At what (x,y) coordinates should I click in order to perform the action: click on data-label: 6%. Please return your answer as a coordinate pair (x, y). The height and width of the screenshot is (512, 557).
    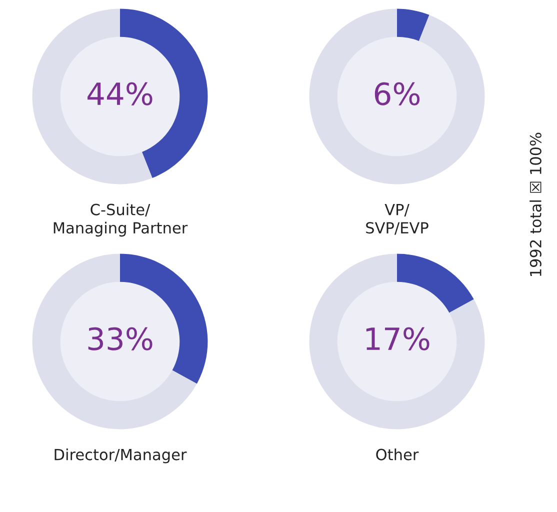
    Looking at the image, I should click on (397, 94).